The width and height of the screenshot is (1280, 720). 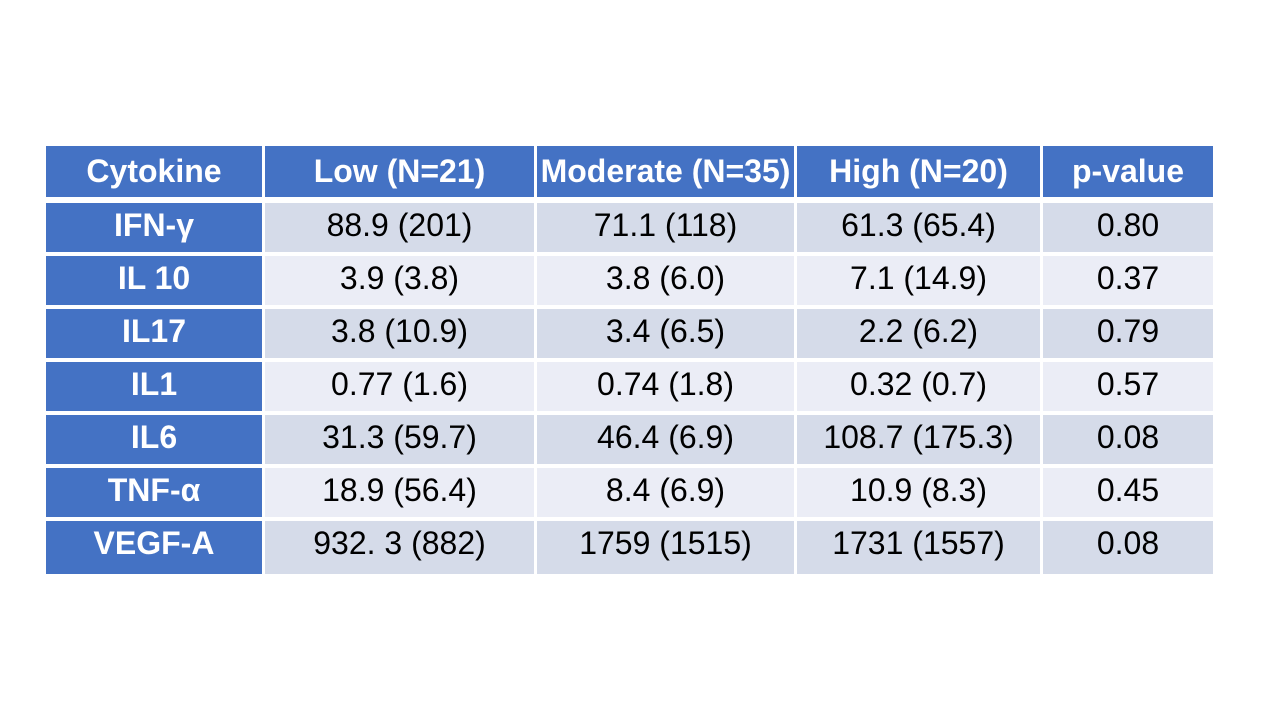 What do you see at coordinates (667, 282) in the screenshot?
I see `table-cell: 3.8 (6.0)` at bounding box center [667, 282].